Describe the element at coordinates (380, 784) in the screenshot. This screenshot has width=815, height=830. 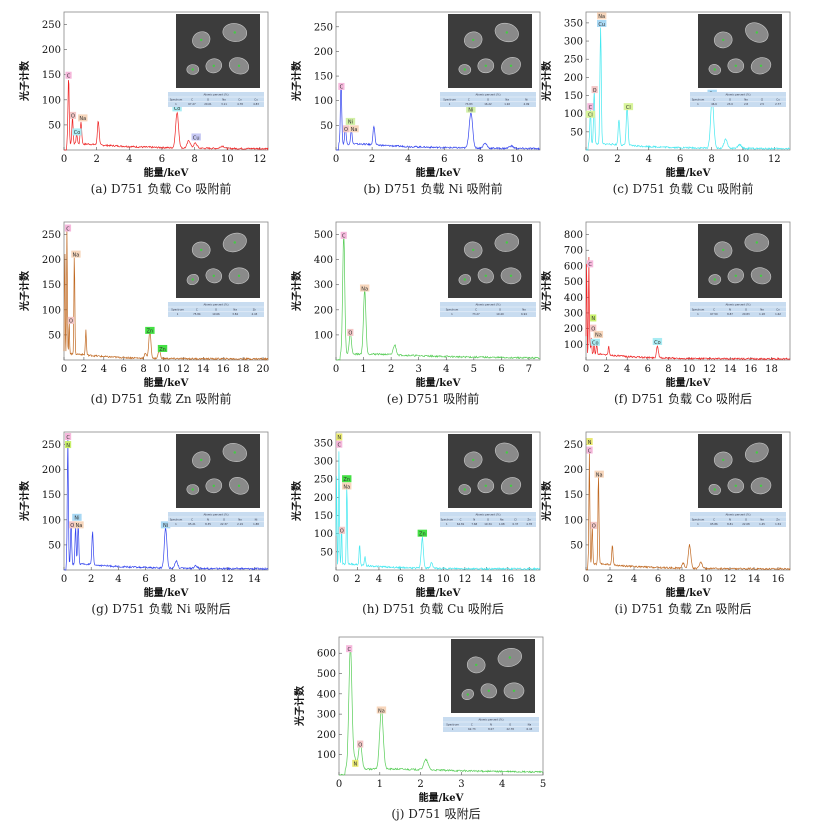
I see `x-tick-label: 1` at that location.